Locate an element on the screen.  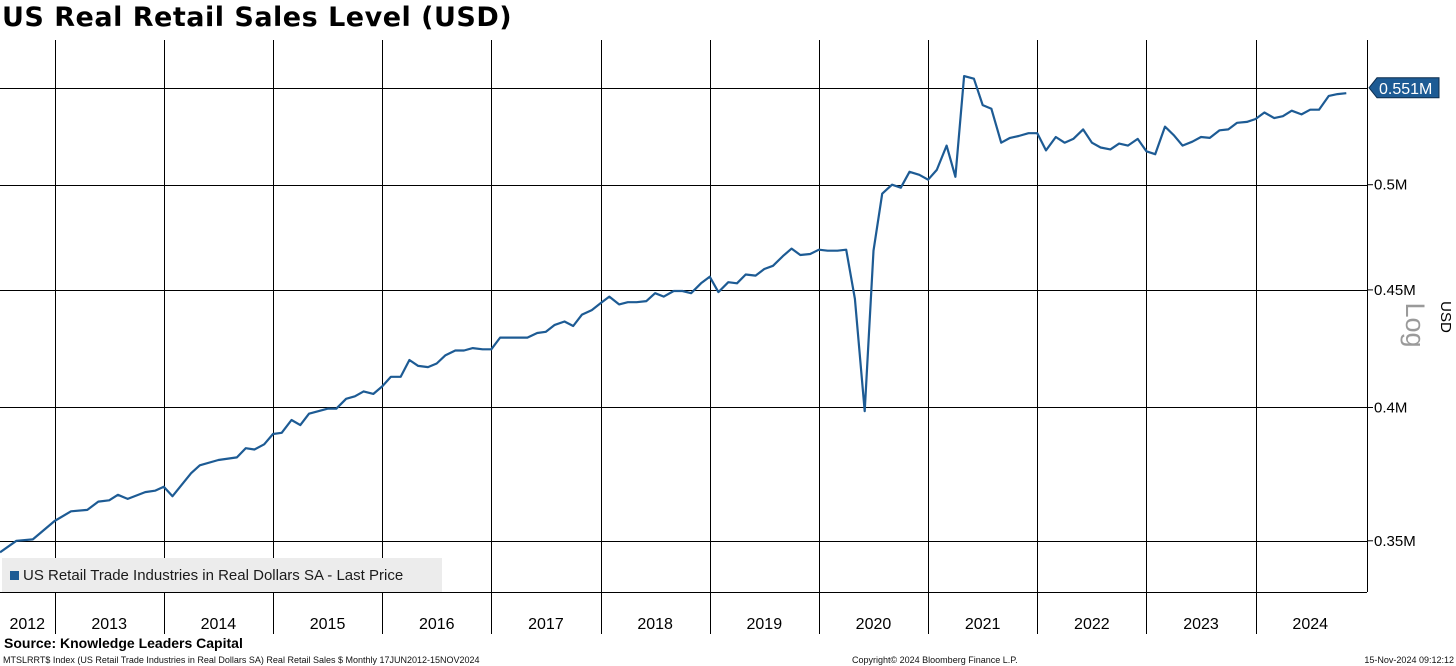
x-tick-label: 2014 is located at coordinates (219, 624).